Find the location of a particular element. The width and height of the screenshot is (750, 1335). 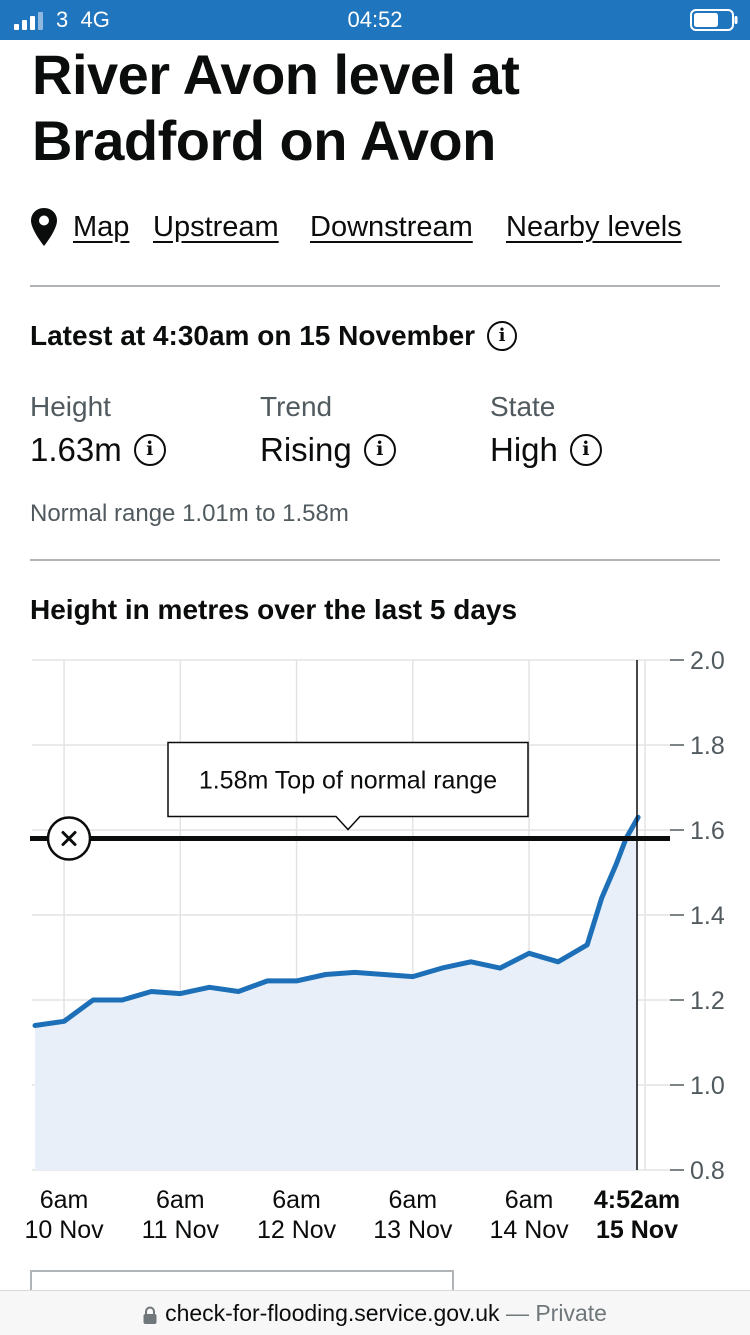

x-tick-date: 15 Nov is located at coordinates (637, 1230).